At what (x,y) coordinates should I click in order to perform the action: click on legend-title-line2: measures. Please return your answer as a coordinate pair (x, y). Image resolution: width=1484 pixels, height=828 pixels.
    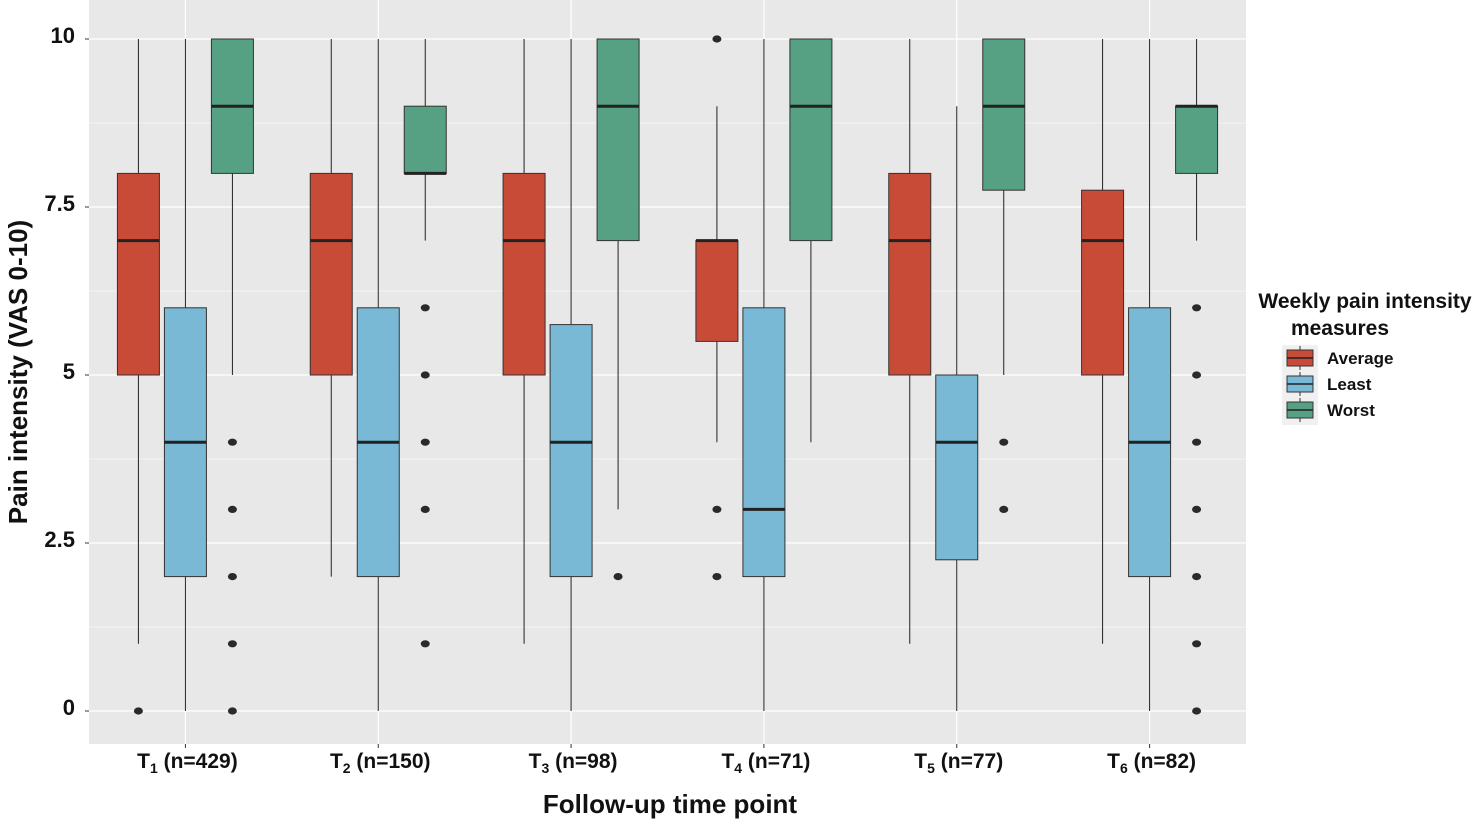
    Looking at the image, I should click on (1340, 328).